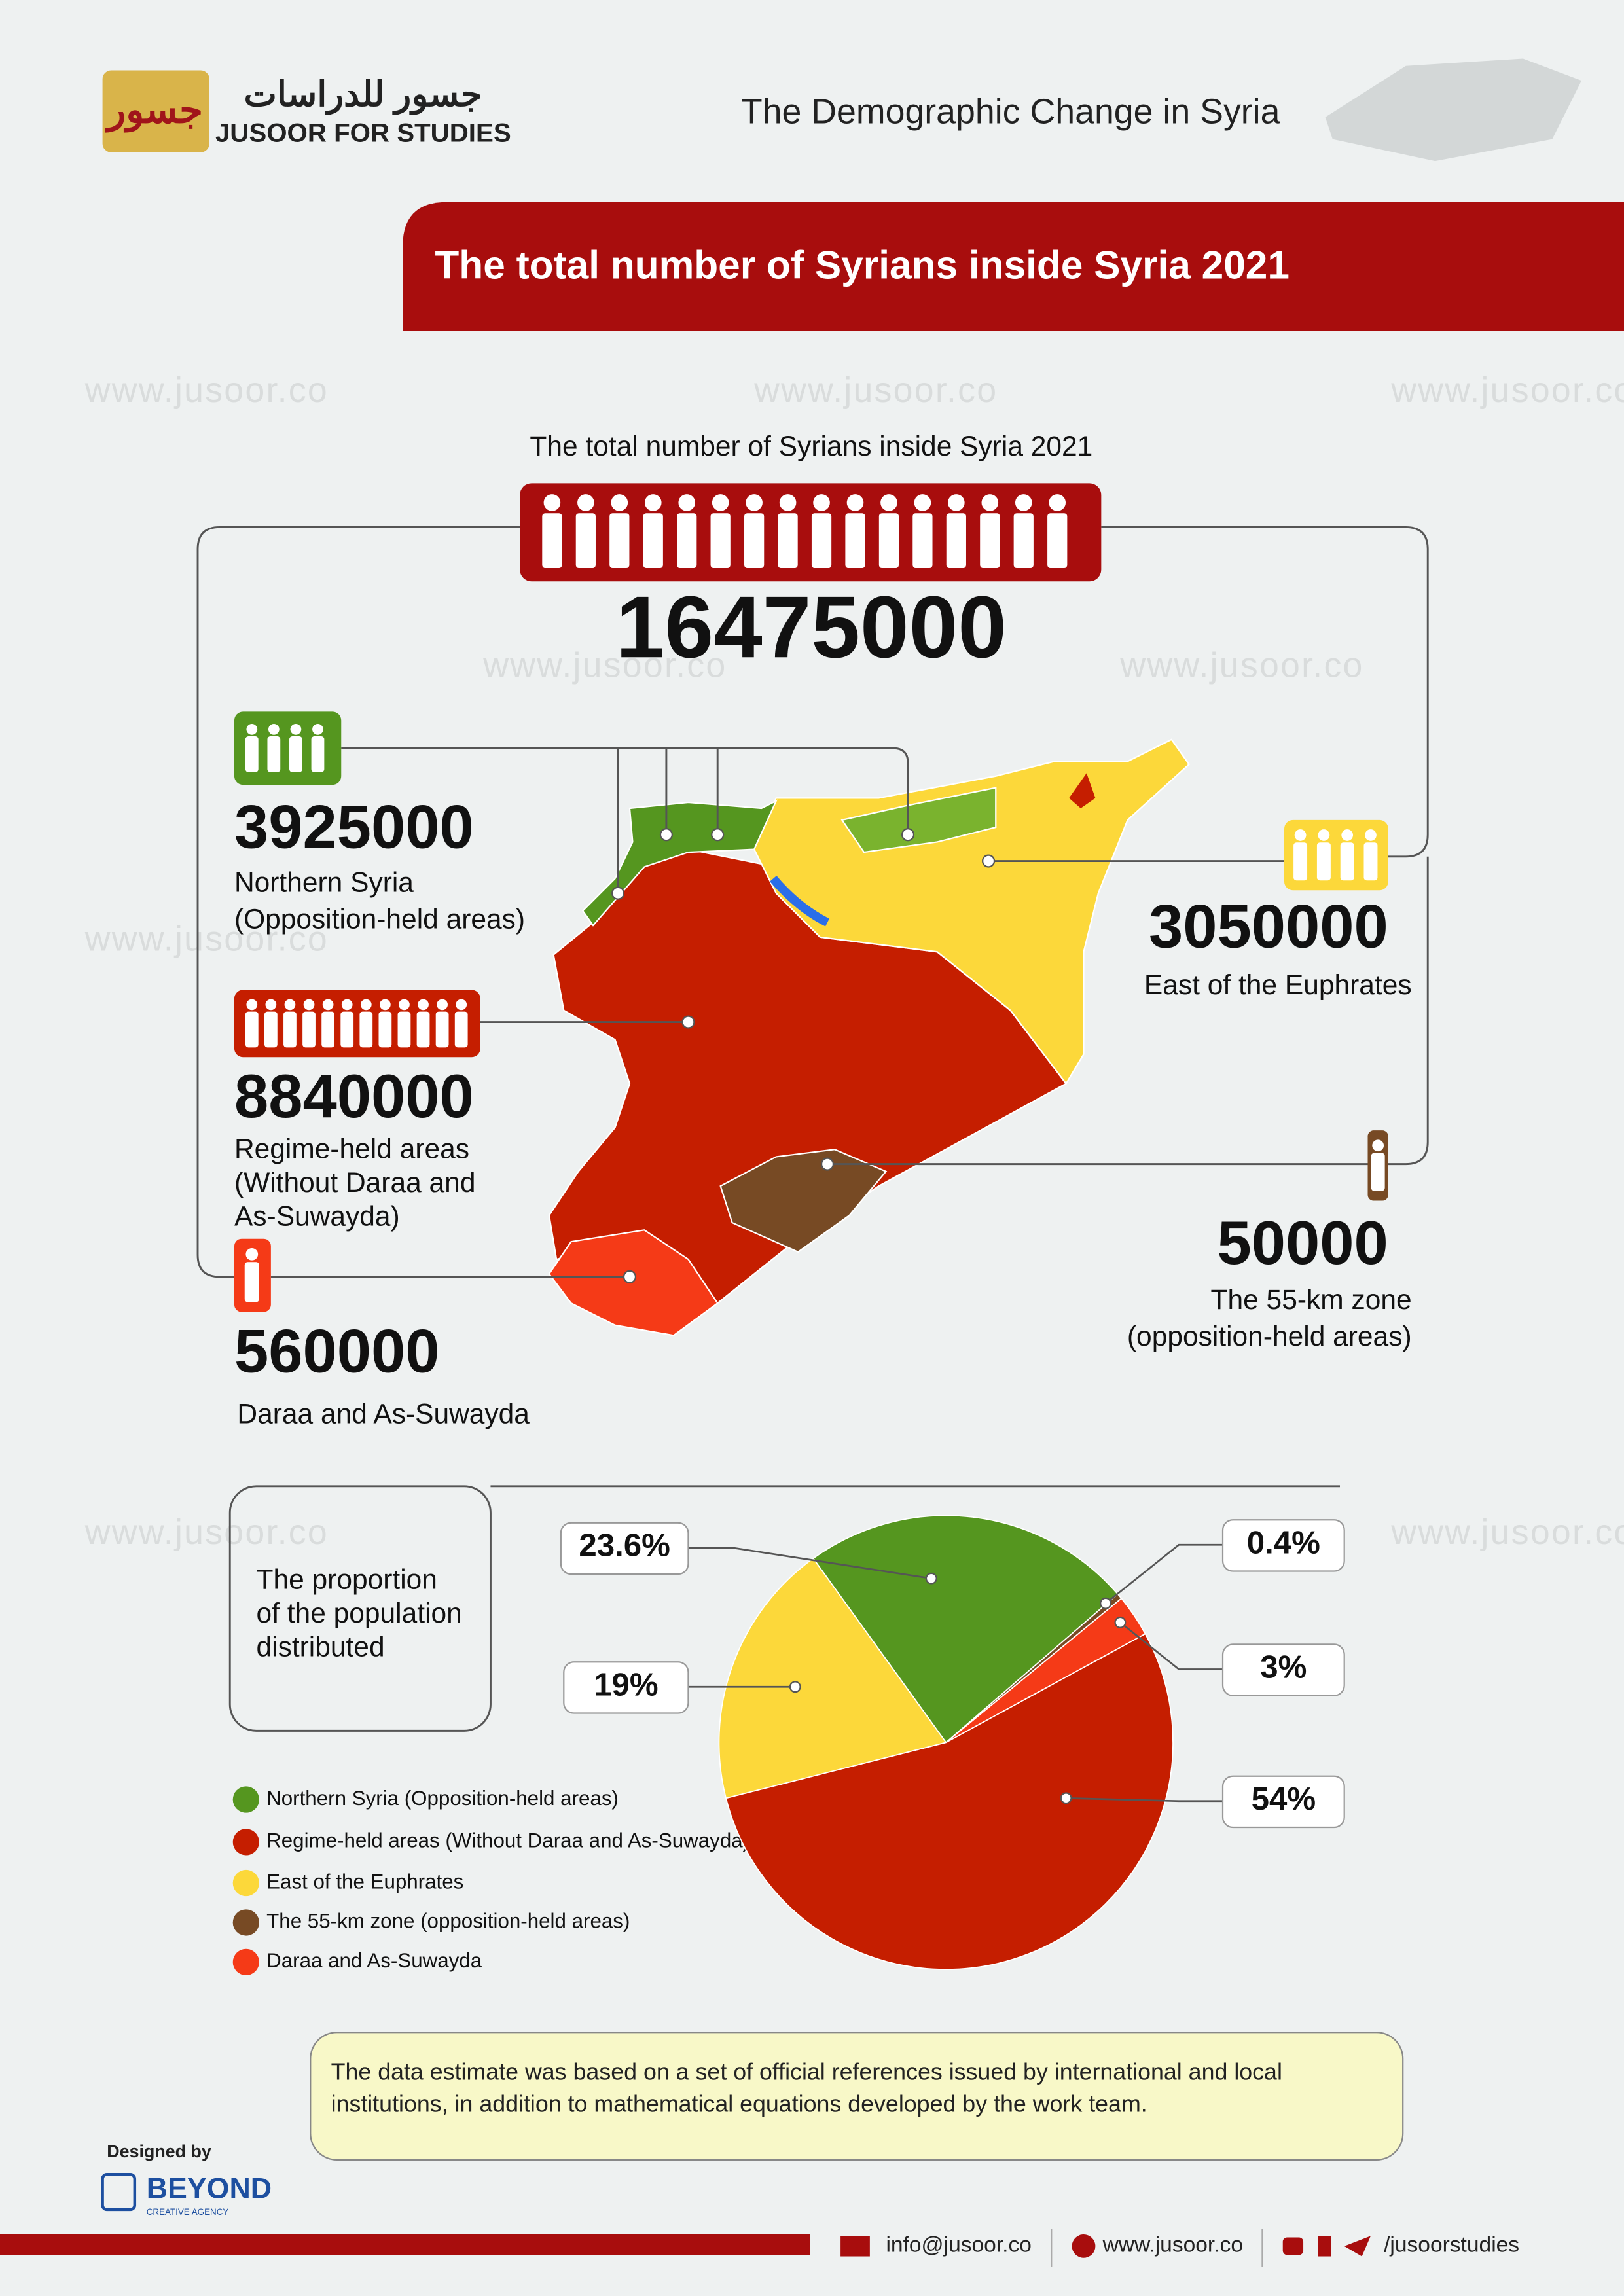 This screenshot has width=1624, height=2296. I want to click on pie-title: of the population, so click(359, 1613).